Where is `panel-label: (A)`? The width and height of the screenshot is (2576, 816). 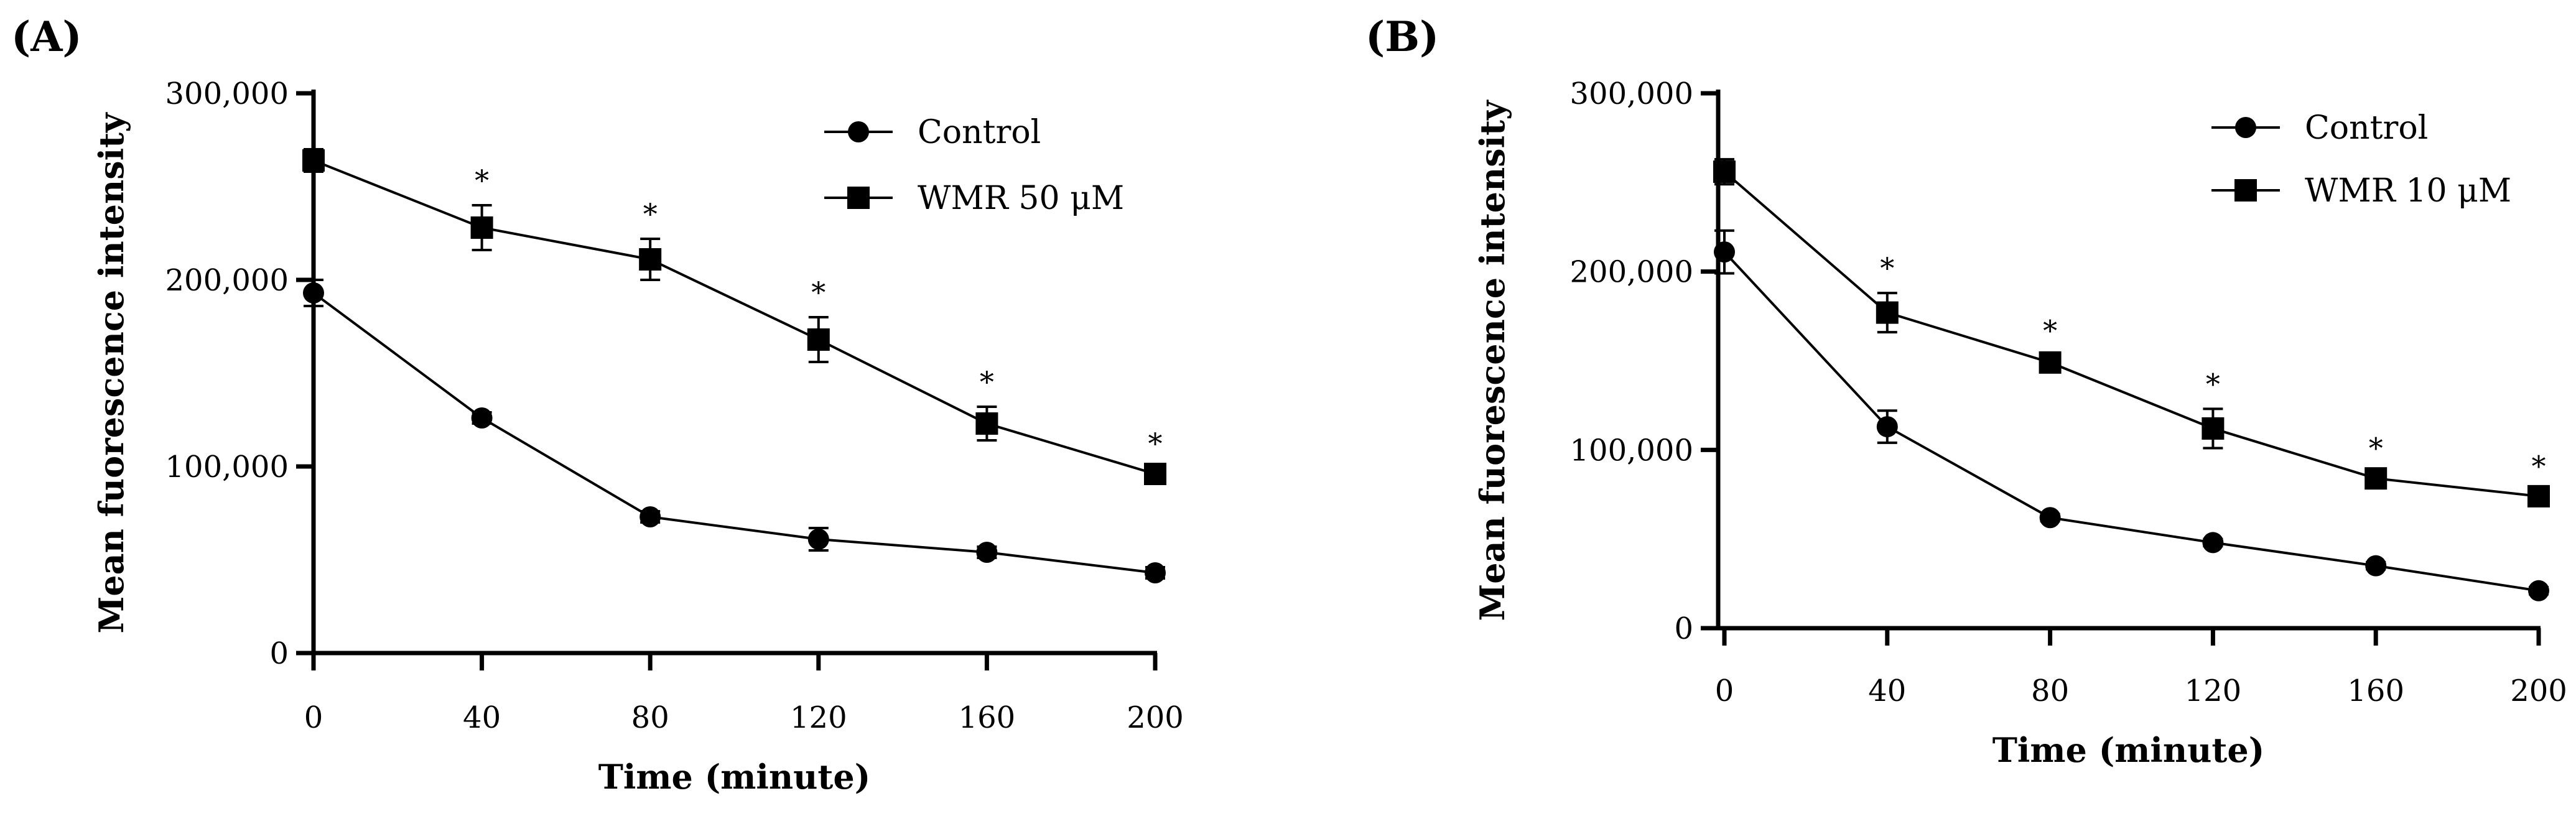
panel-label: (A) is located at coordinates (46, 36).